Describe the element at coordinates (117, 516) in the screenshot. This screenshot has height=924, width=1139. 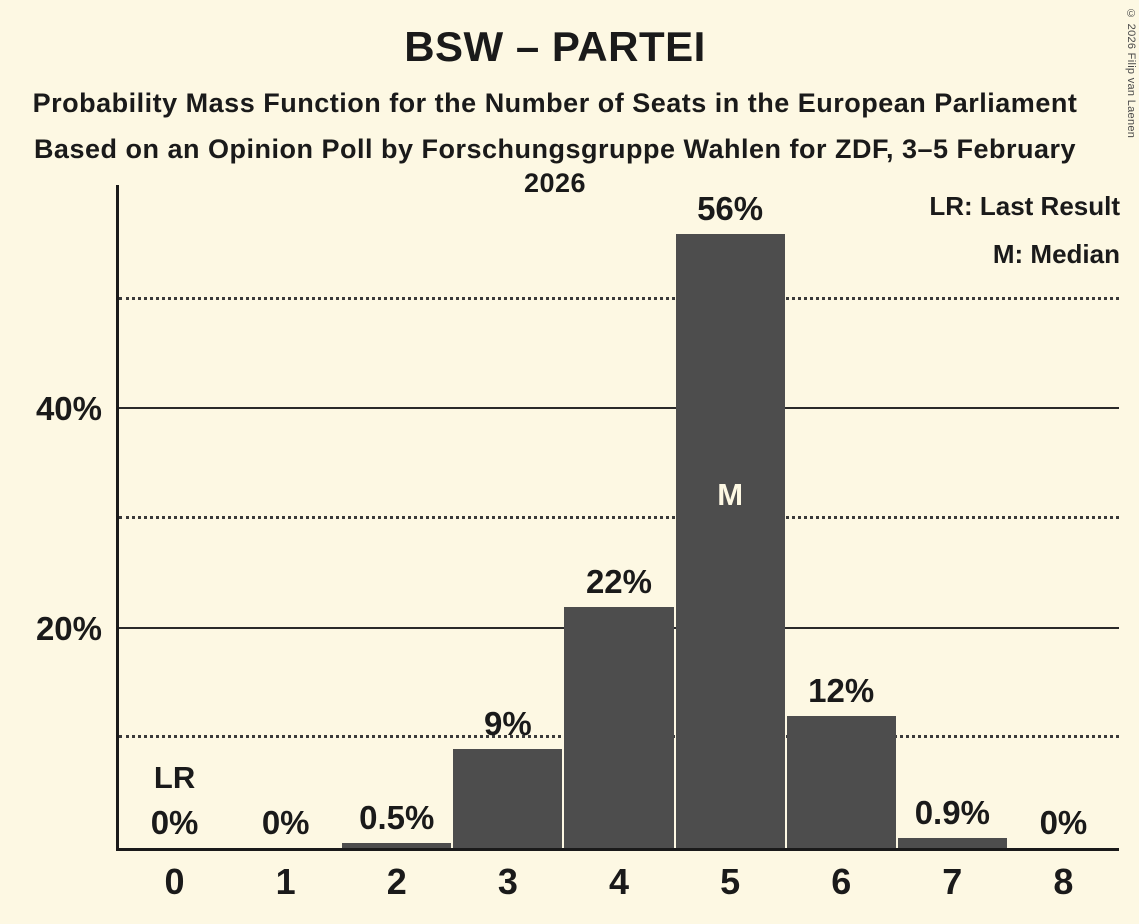
I see `y-axis-line` at that location.